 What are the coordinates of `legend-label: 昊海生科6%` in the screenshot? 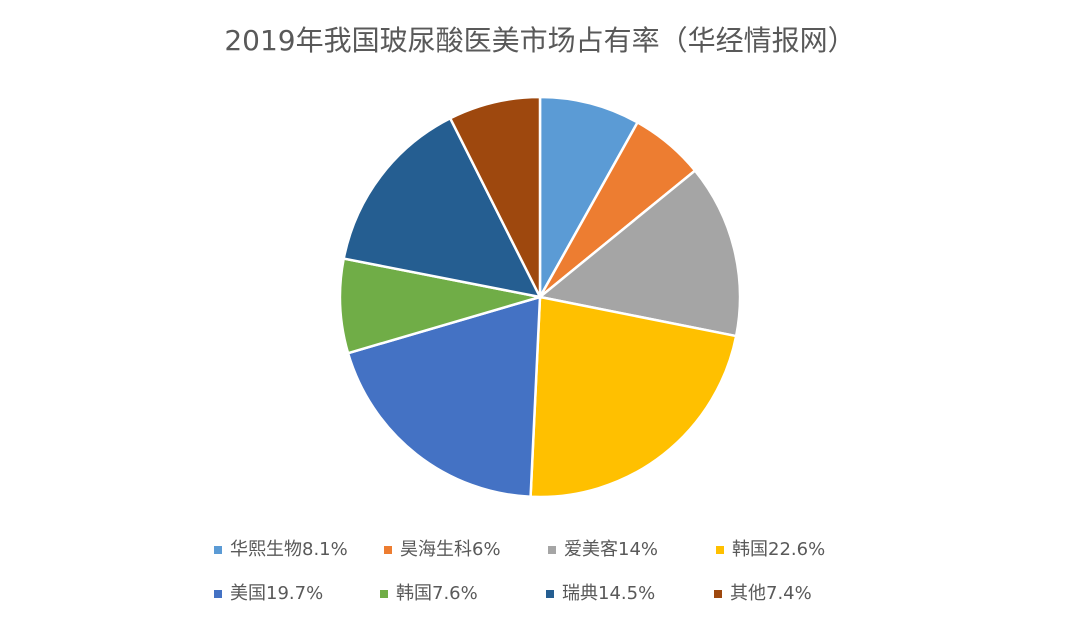 It's located at (450, 549).